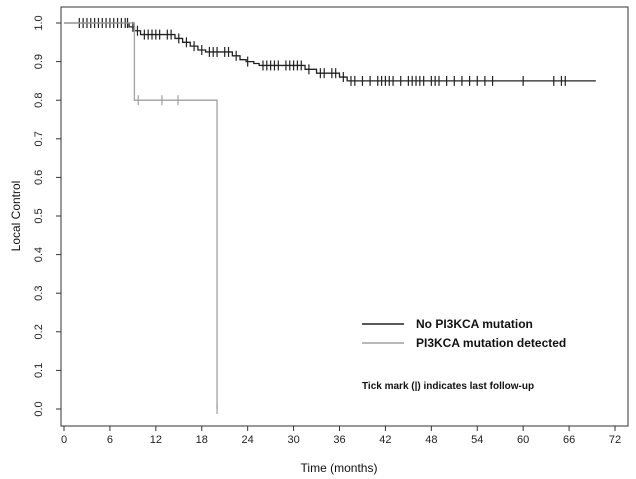 This screenshot has height=479, width=636. Describe the element at coordinates (16, 216) in the screenshot. I see `y-axis-title: Local Control` at that location.